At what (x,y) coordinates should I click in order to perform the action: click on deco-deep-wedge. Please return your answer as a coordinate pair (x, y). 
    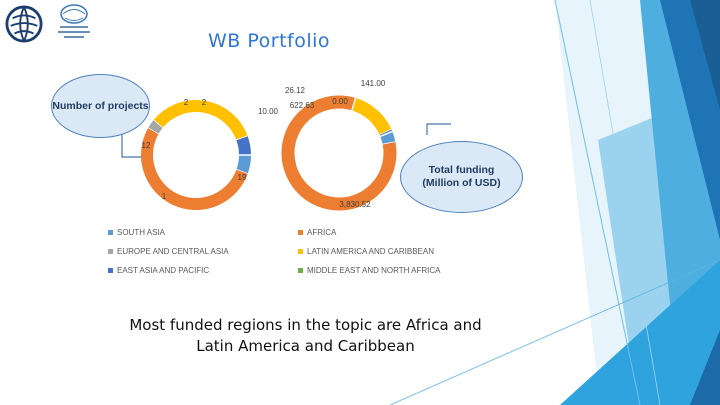
    Looking at the image, I should click on (705, 367).